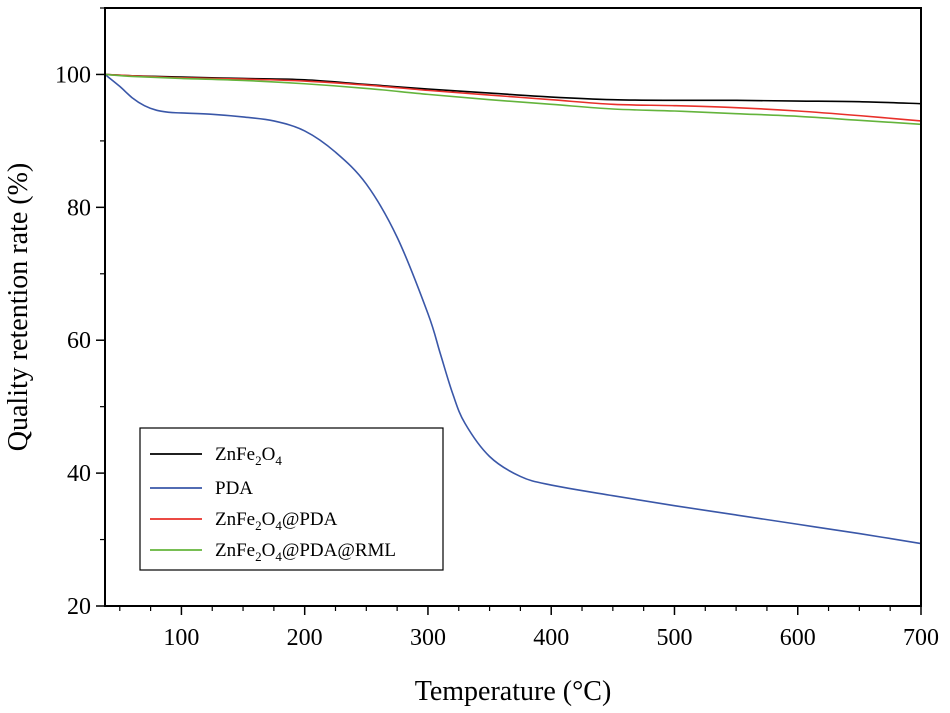 This screenshot has width=950, height=713. I want to click on y-axis-title: Quality retention rate (%), so click(18, 307).